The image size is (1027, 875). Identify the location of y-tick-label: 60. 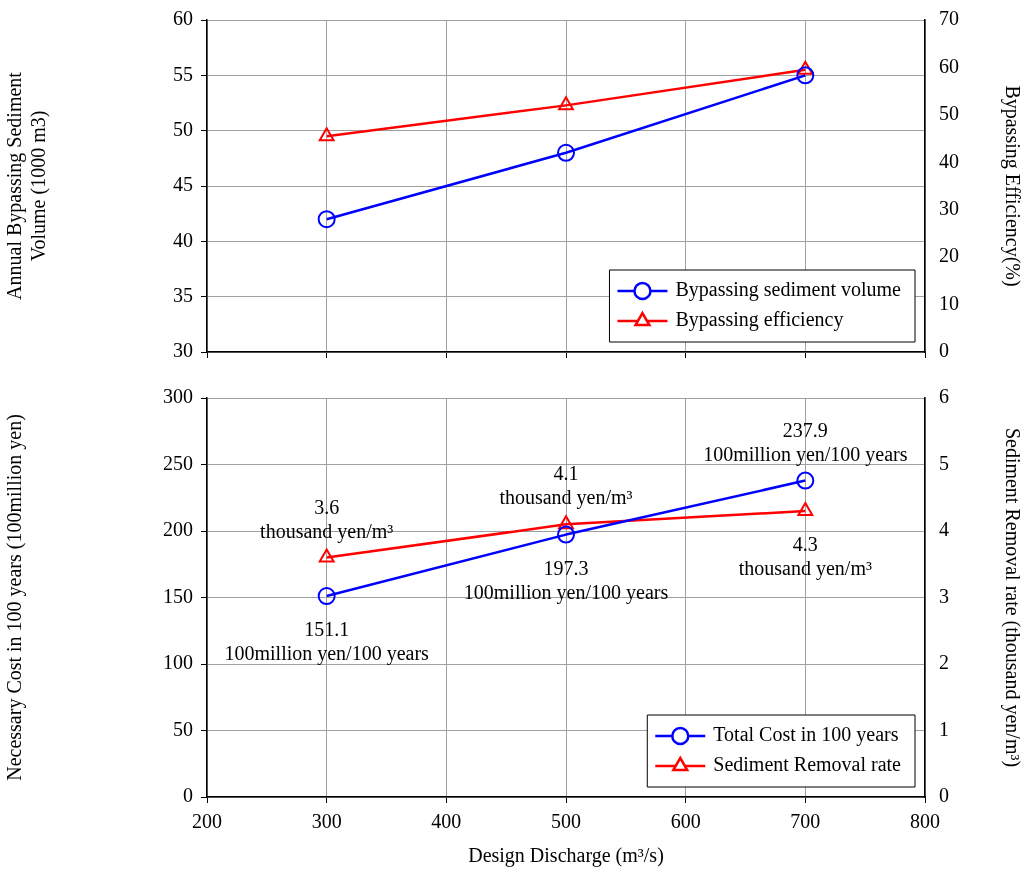
(183, 18).